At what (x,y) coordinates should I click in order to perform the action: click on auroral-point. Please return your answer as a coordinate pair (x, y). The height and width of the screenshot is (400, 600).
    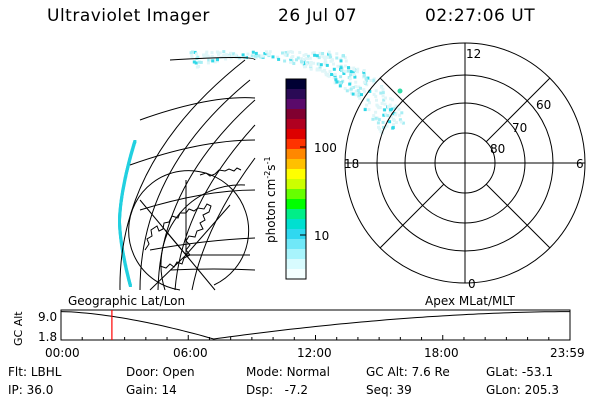
    Looking at the image, I should click on (400, 91).